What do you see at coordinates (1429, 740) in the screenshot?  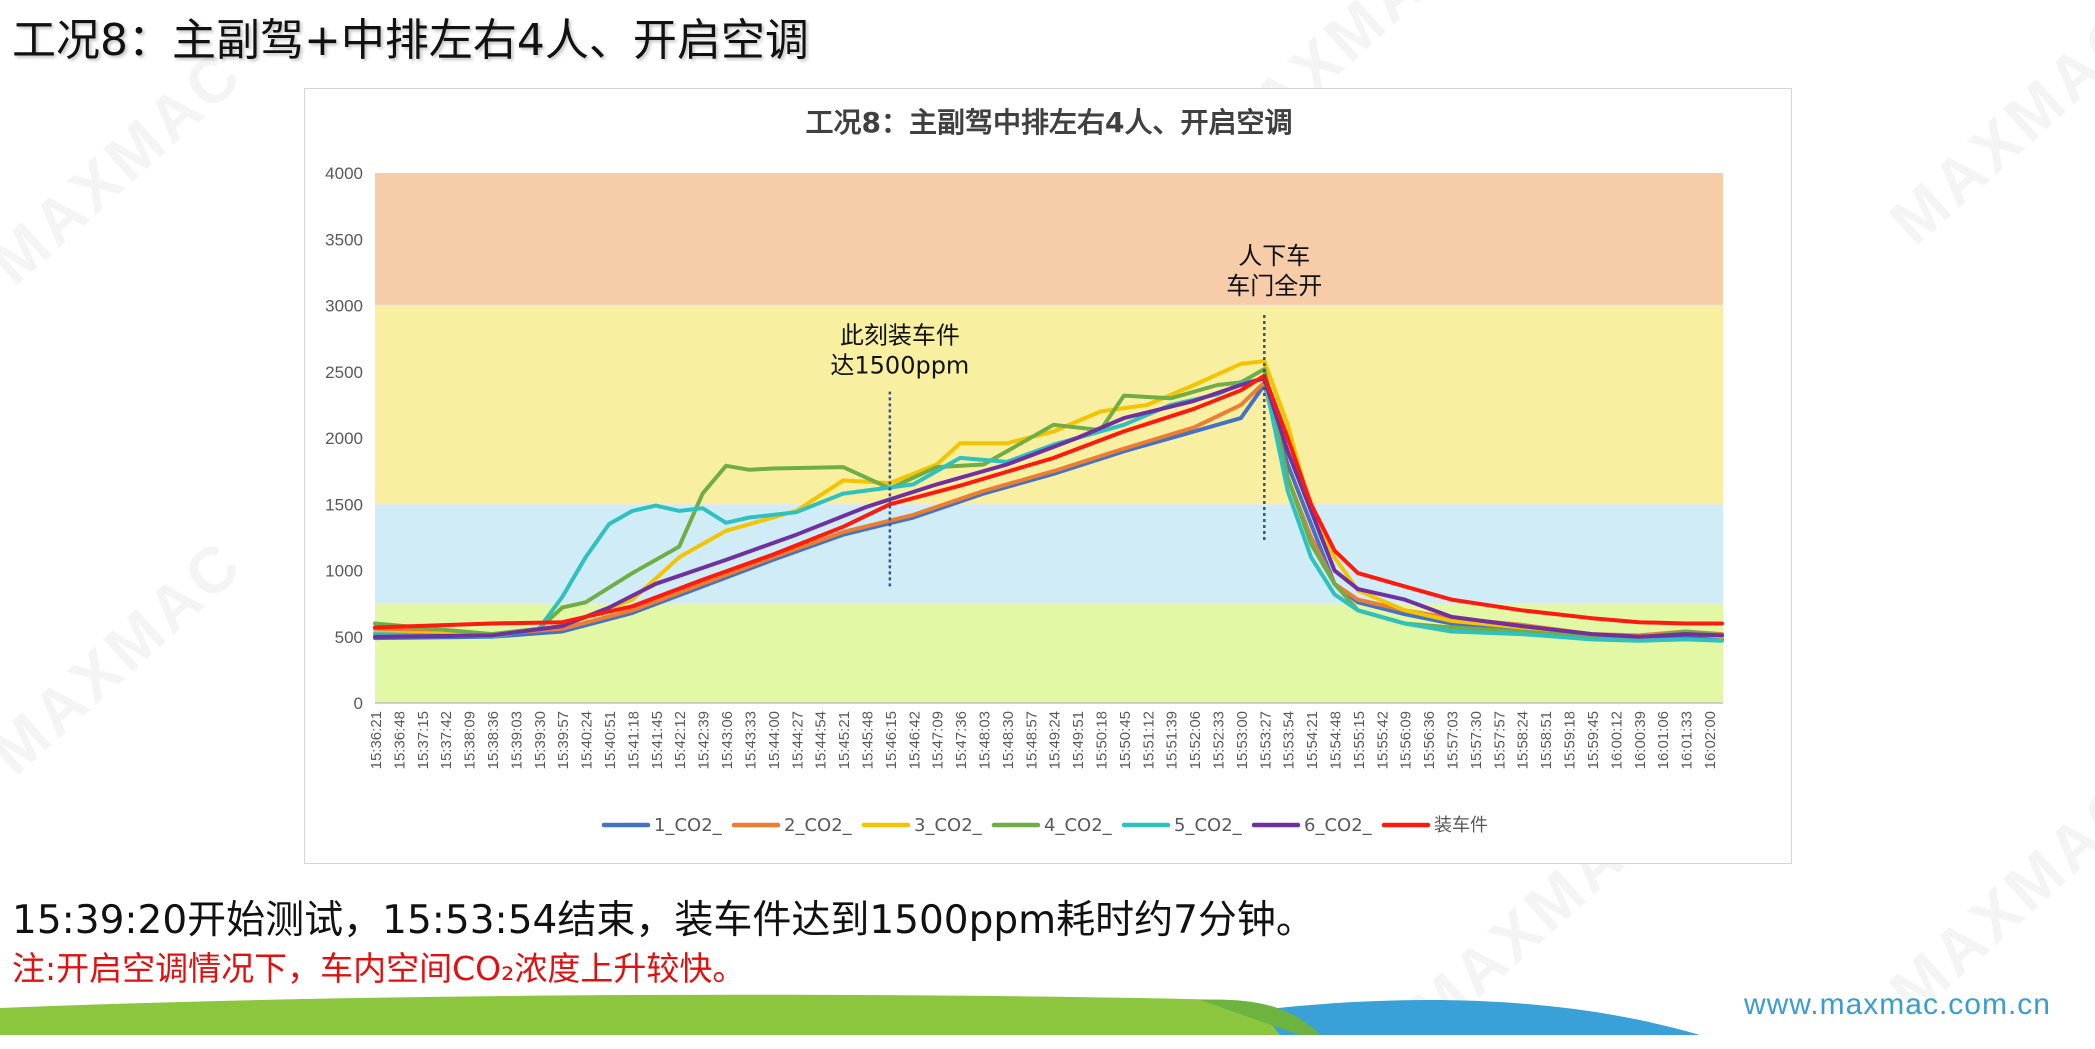 I see `x-tick-label: 15:56:36` at bounding box center [1429, 740].